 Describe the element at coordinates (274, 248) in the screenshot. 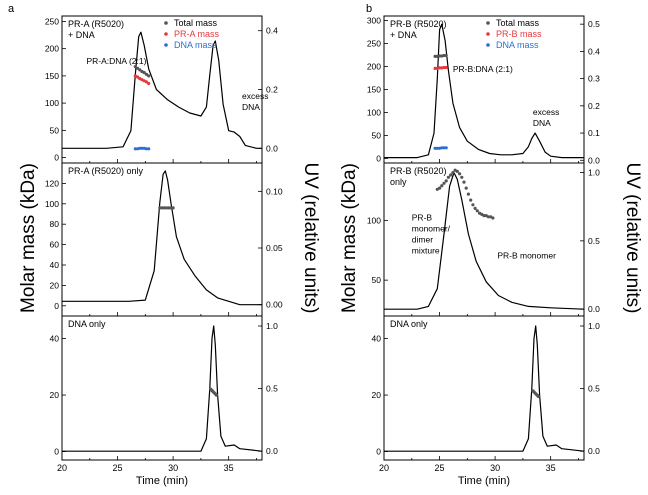

I see `y2-tick-label: 0.05` at that location.